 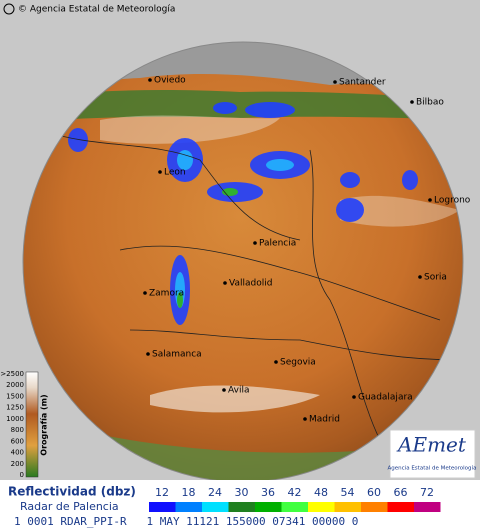 I want to click on elevation-label: 1000, so click(x=15, y=419).